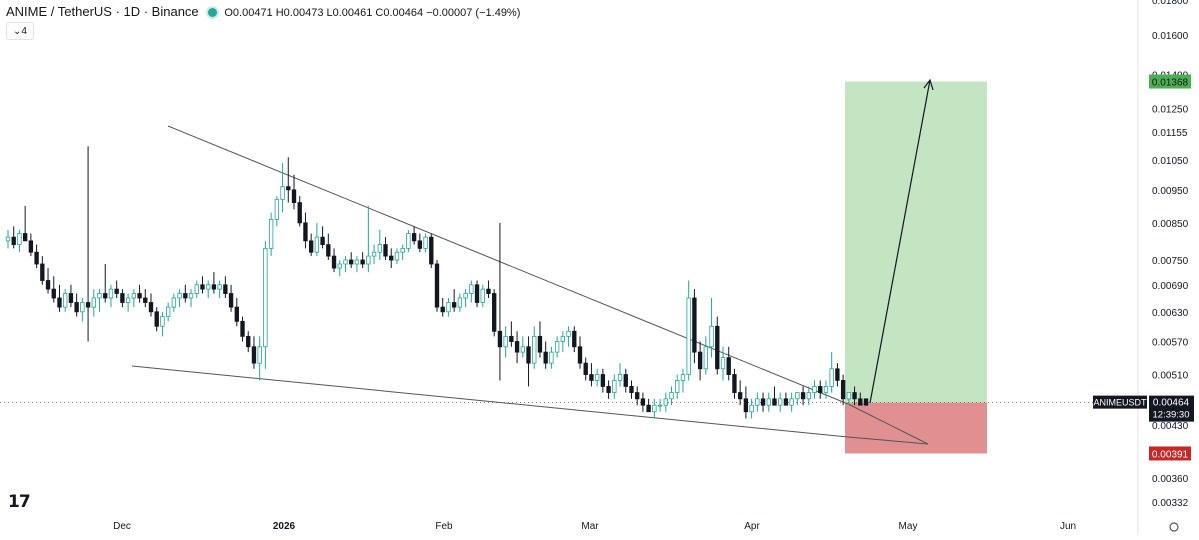 The image size is (1199, 540). What do you see at coordinates (102, 11) in the screenshot?
I see `symbol-title: ANIME / TetherUS · 1D · Binance` at bounding box center [102, 11].